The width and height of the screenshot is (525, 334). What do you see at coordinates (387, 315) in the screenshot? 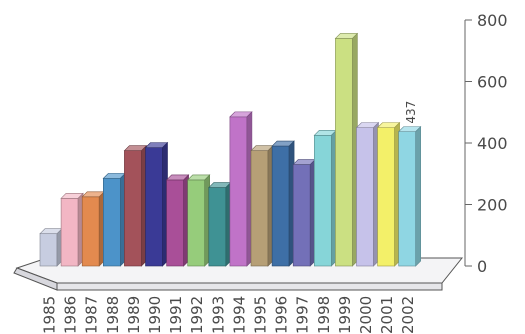
I see `x-tick-label-2001: 2001` at bounding box center [387, 315].